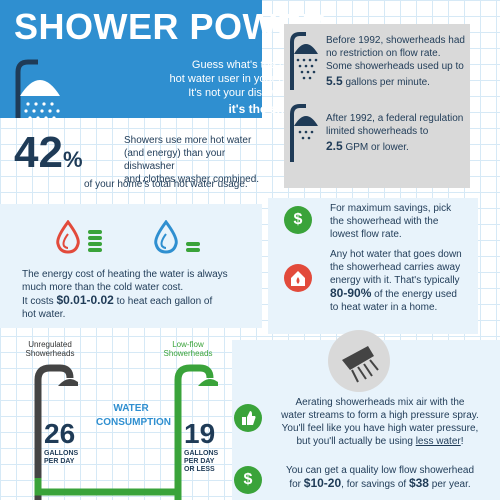 The width and height of the screenshot is (500, 500). I want to click on unregulated-value: 26, so click(60, 433).